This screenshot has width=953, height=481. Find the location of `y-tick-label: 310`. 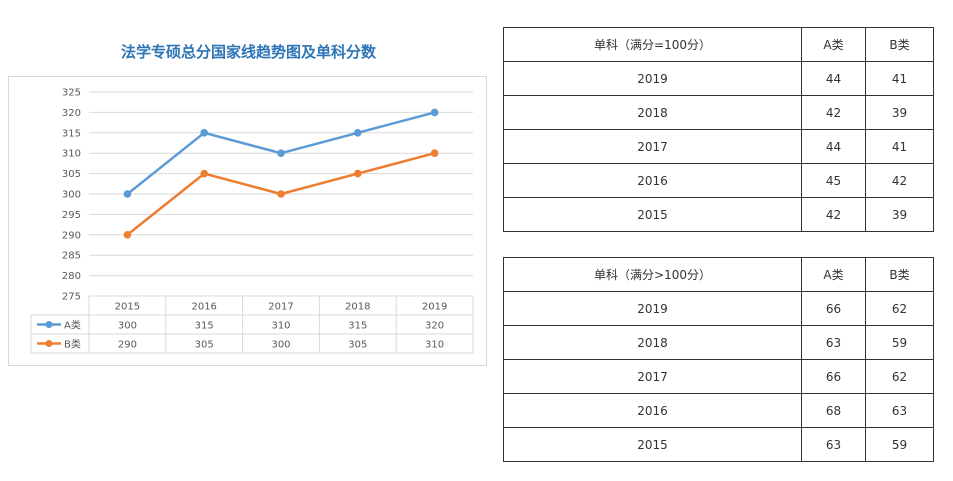

y-tick-label: 310 is located at coordinates (71, 154).